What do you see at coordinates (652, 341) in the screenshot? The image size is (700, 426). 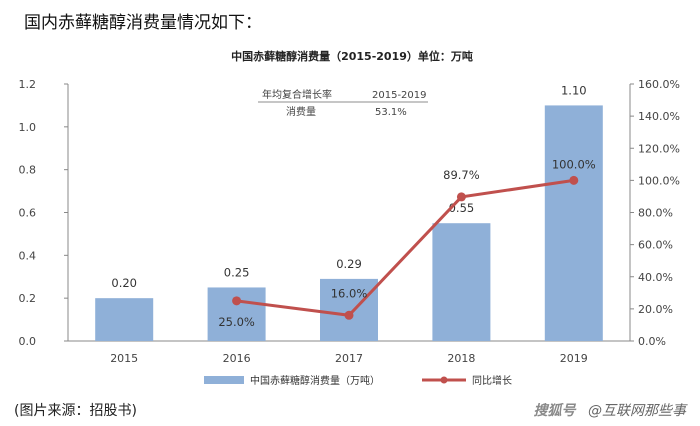 I see `right-tick-label: 0.0%` at bounding box center [652, 341].